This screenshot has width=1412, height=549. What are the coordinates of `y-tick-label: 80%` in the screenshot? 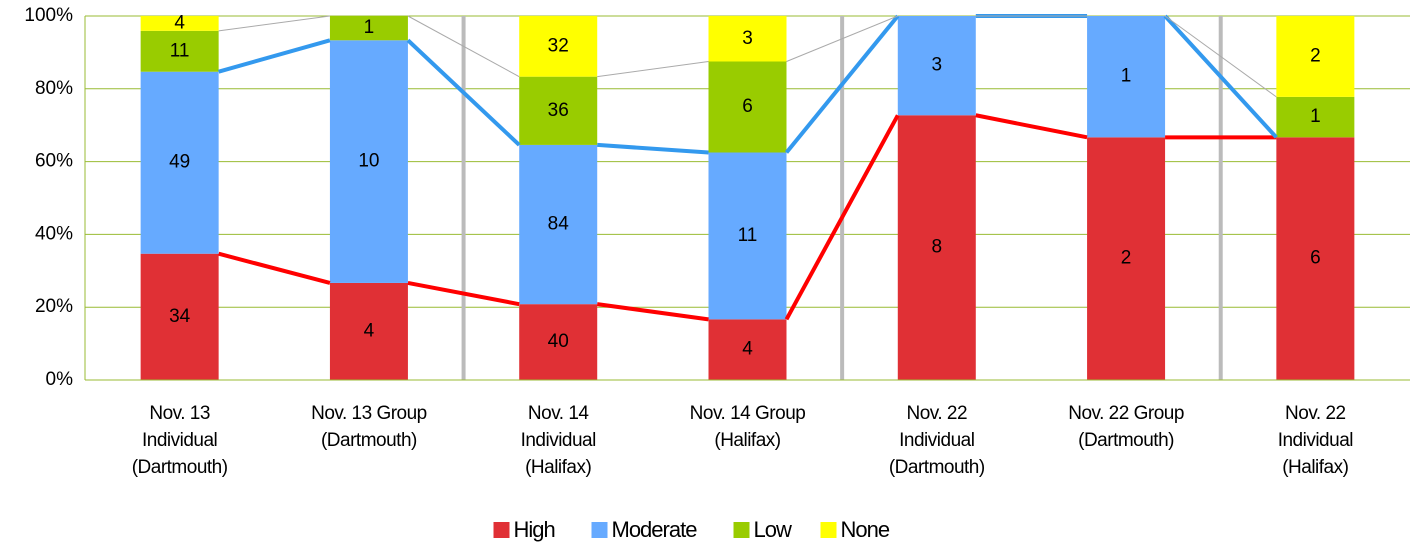 It's located at (54, 88).